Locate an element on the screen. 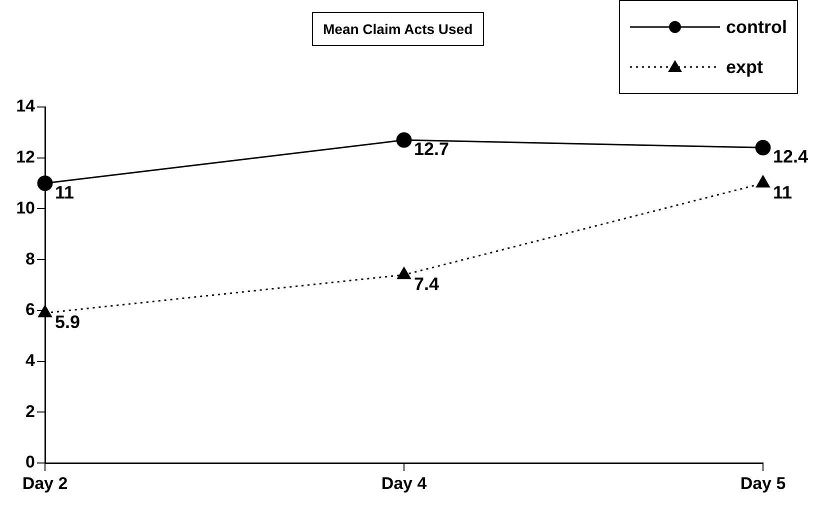 The height and width of the screenshot is (517, 832). chart-title: Mean Claim Acts Used is located at coordinates (398, 29).